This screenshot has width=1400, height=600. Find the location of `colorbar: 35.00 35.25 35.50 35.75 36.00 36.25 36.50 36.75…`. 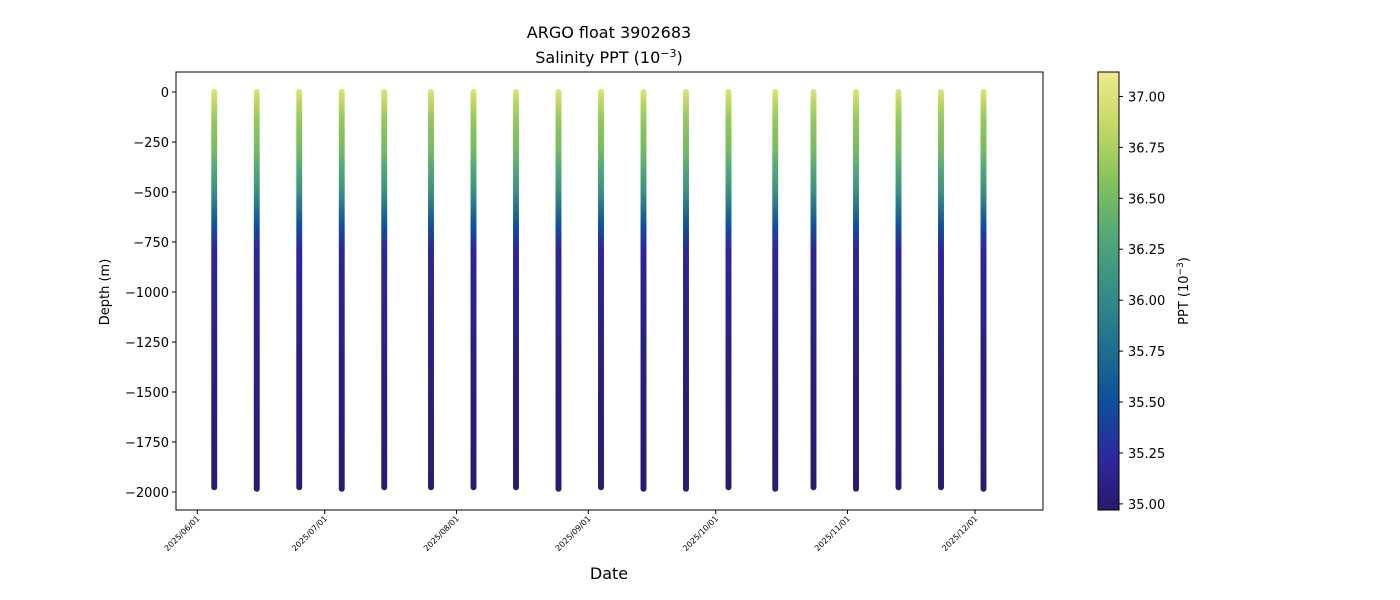

colorbar: 35.00 35.25 35.50 35.75 36.00 36.25 36.50 36.75… is located at coordinates (1131, 292).